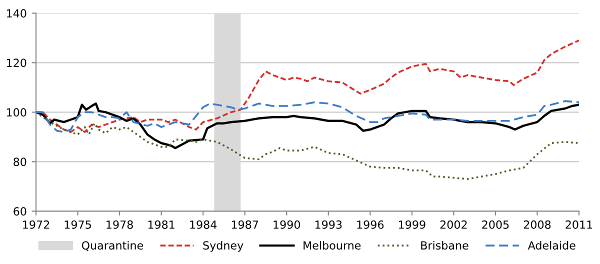  I want to click on x-tick-label: 1993, so click(328, 224).